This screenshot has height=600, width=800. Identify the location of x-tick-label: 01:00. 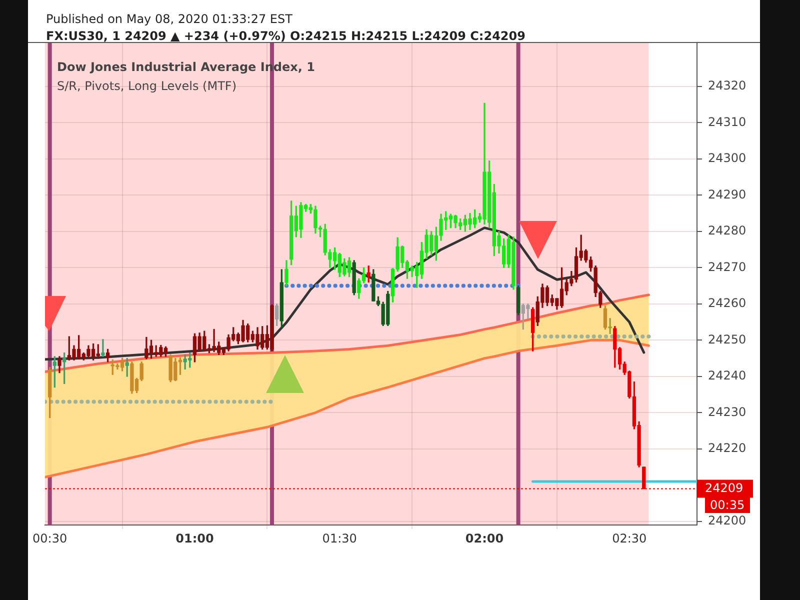
(195, 538).